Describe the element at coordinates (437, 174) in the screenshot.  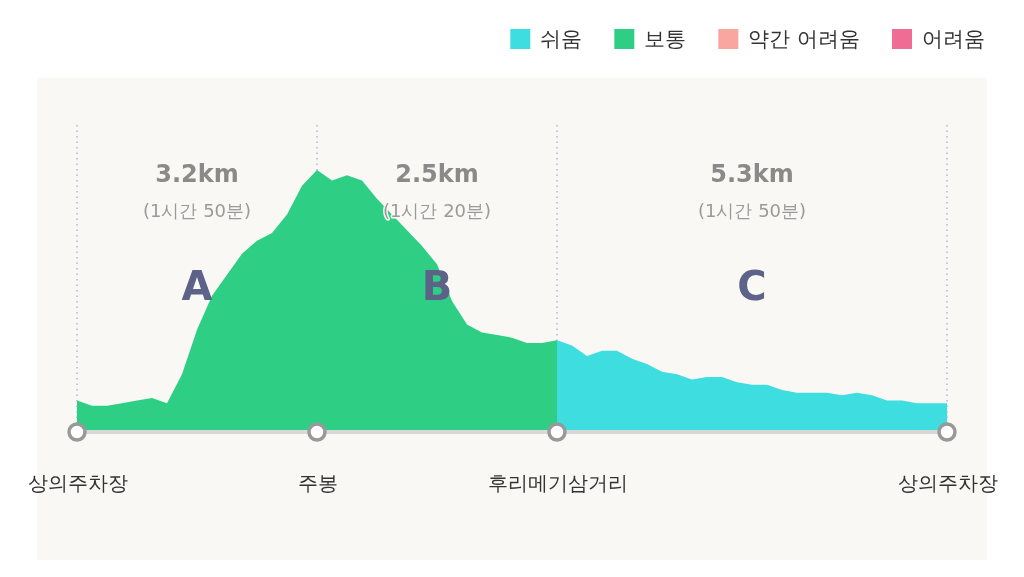
I see `annotation: 2.5km` at that location.